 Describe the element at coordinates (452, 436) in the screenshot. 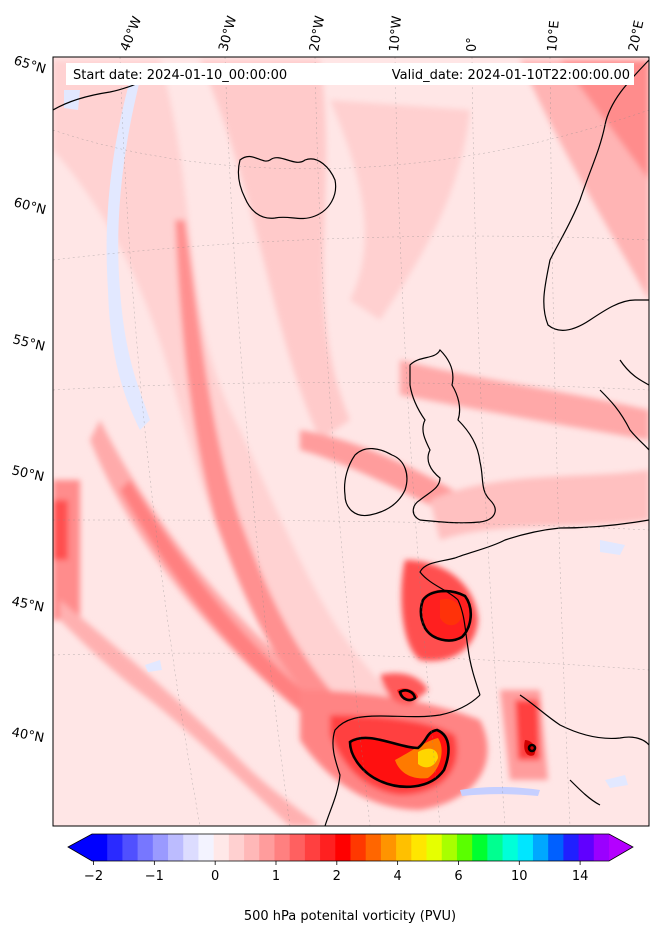

I see `great-britain-coast` at that location.